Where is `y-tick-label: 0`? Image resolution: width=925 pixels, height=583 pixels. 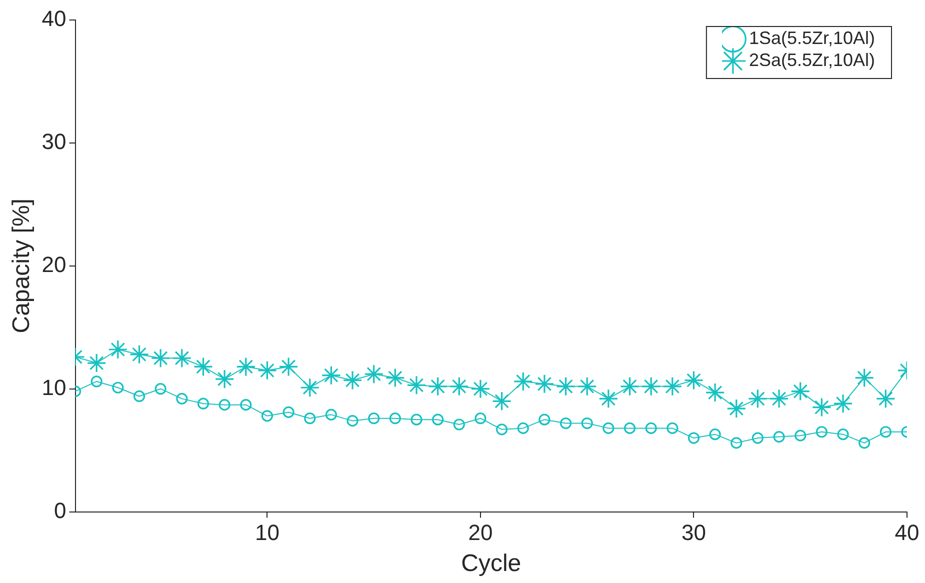
y-tick-label: 0 is located at coordinates (60, 510).